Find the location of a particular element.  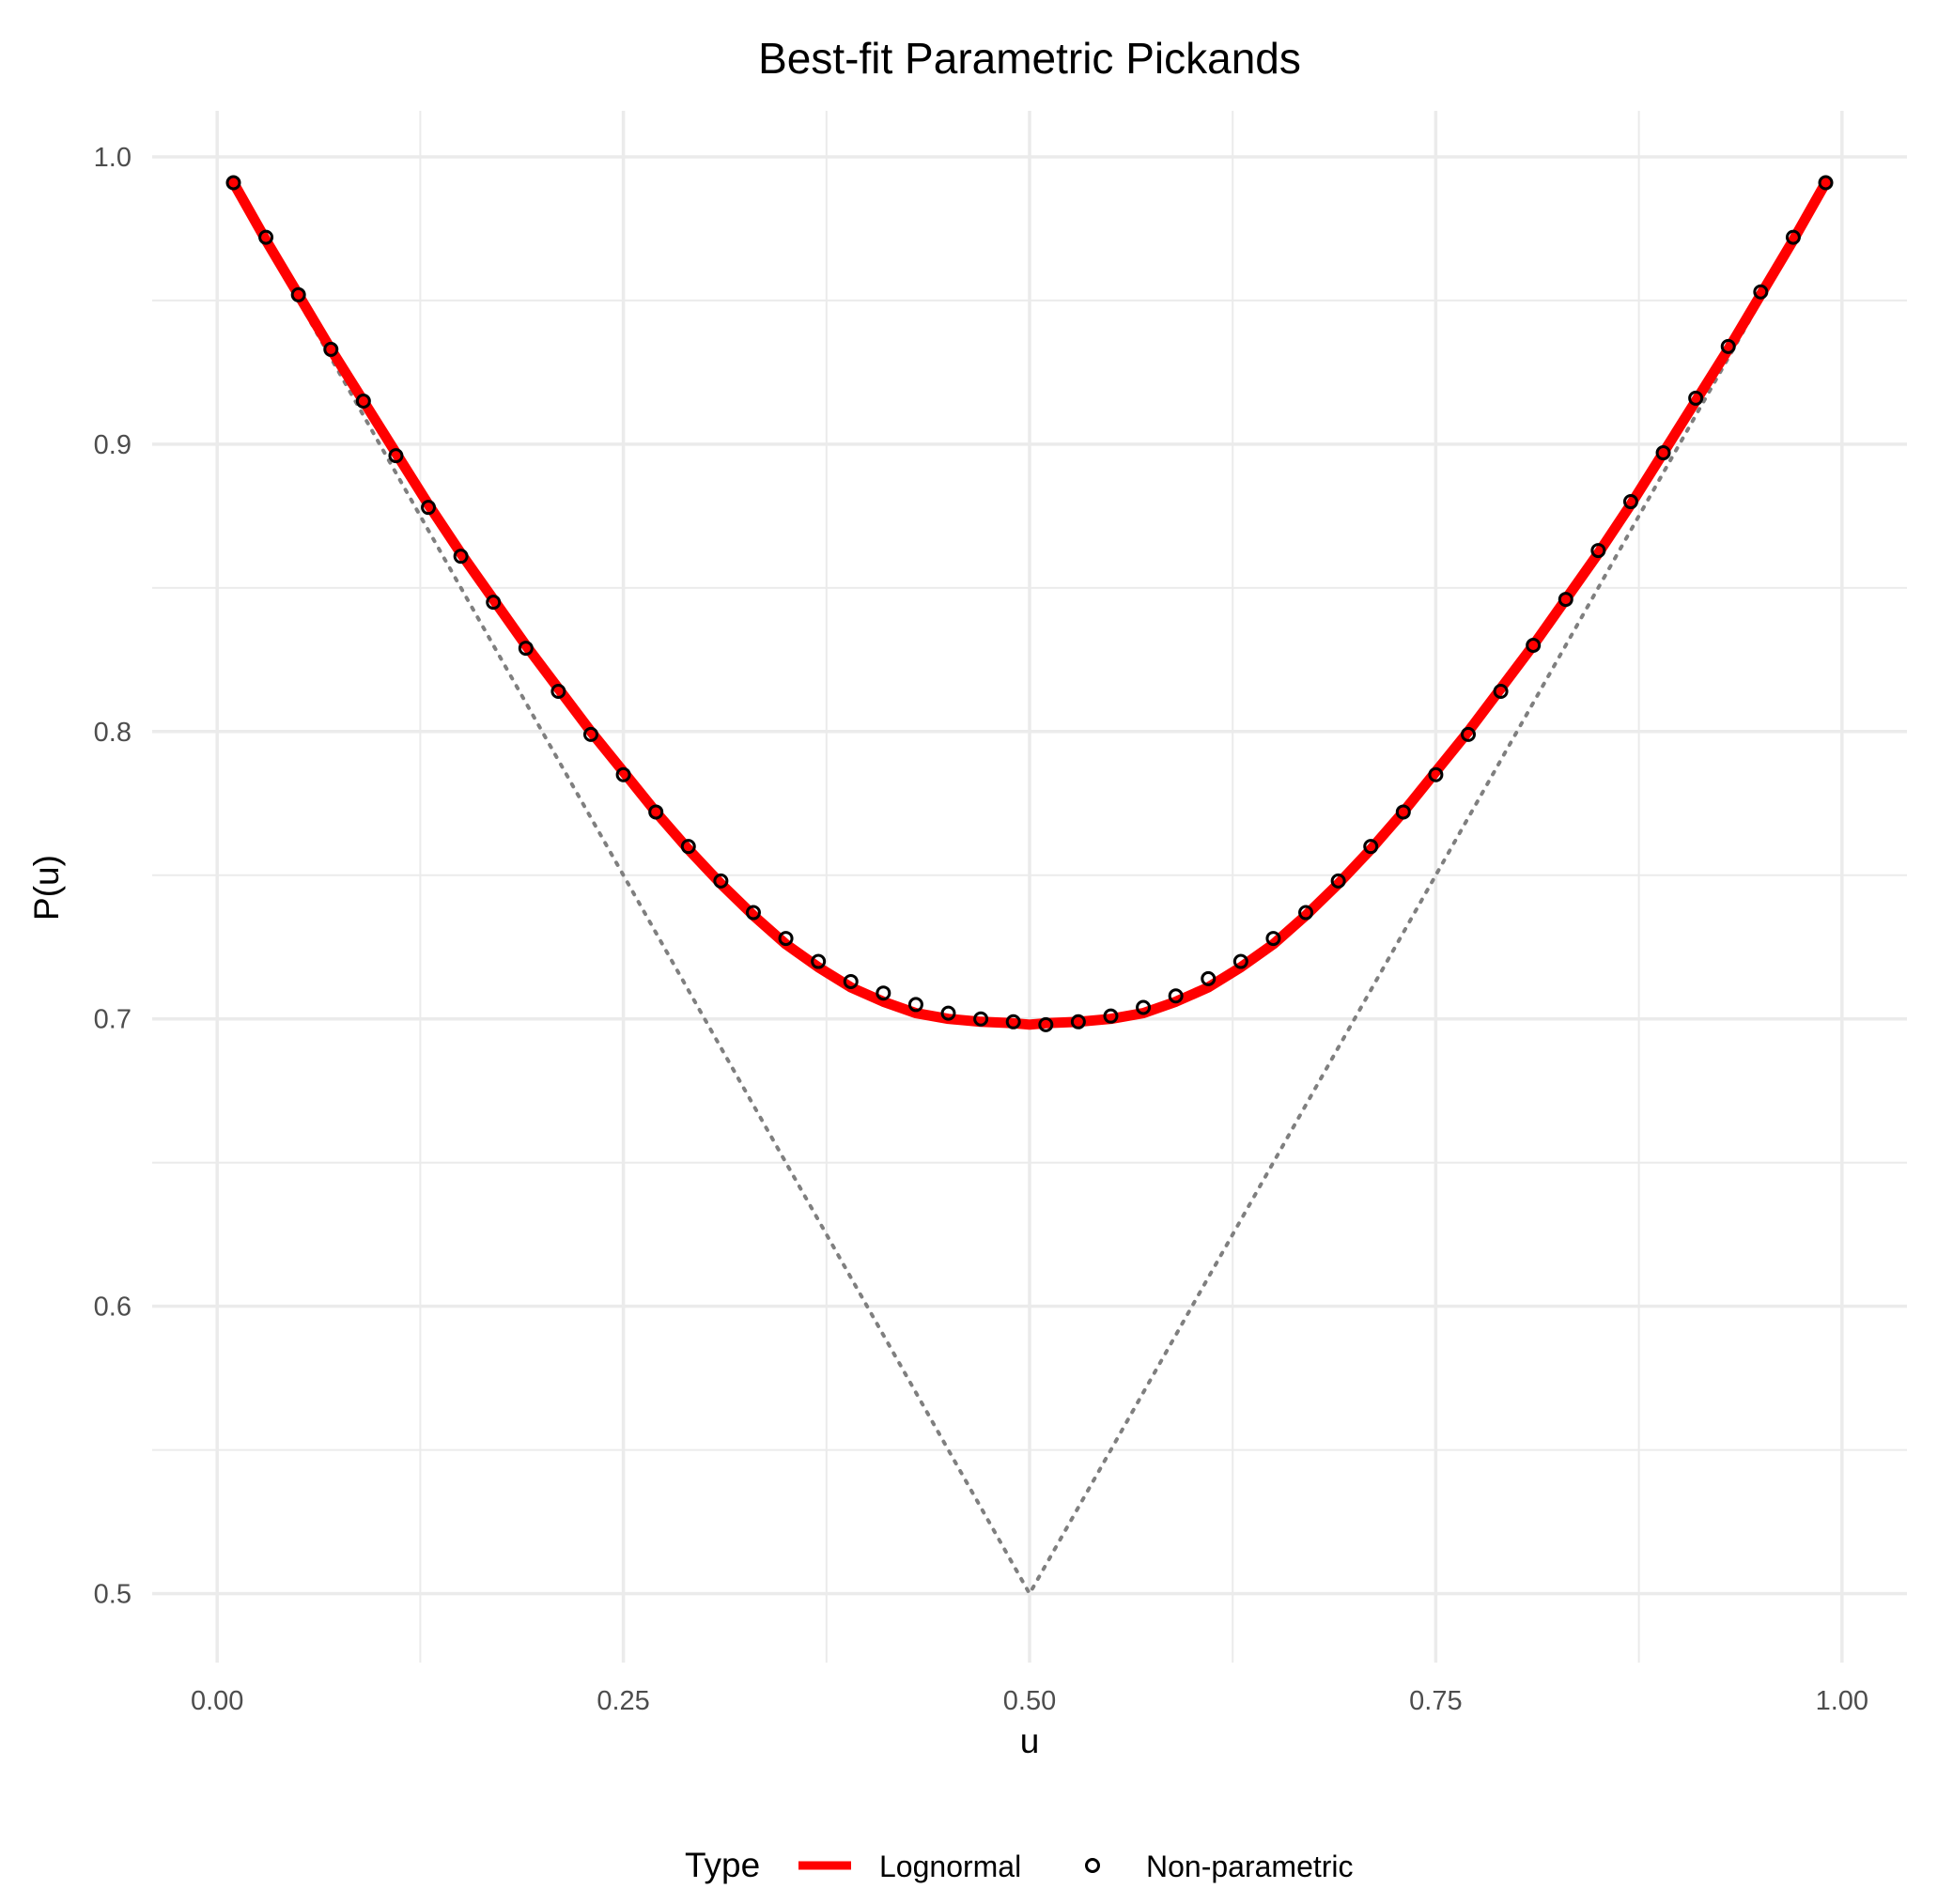

legend-lognormal-label: Lognormal is located at coordinates (950, 1866).